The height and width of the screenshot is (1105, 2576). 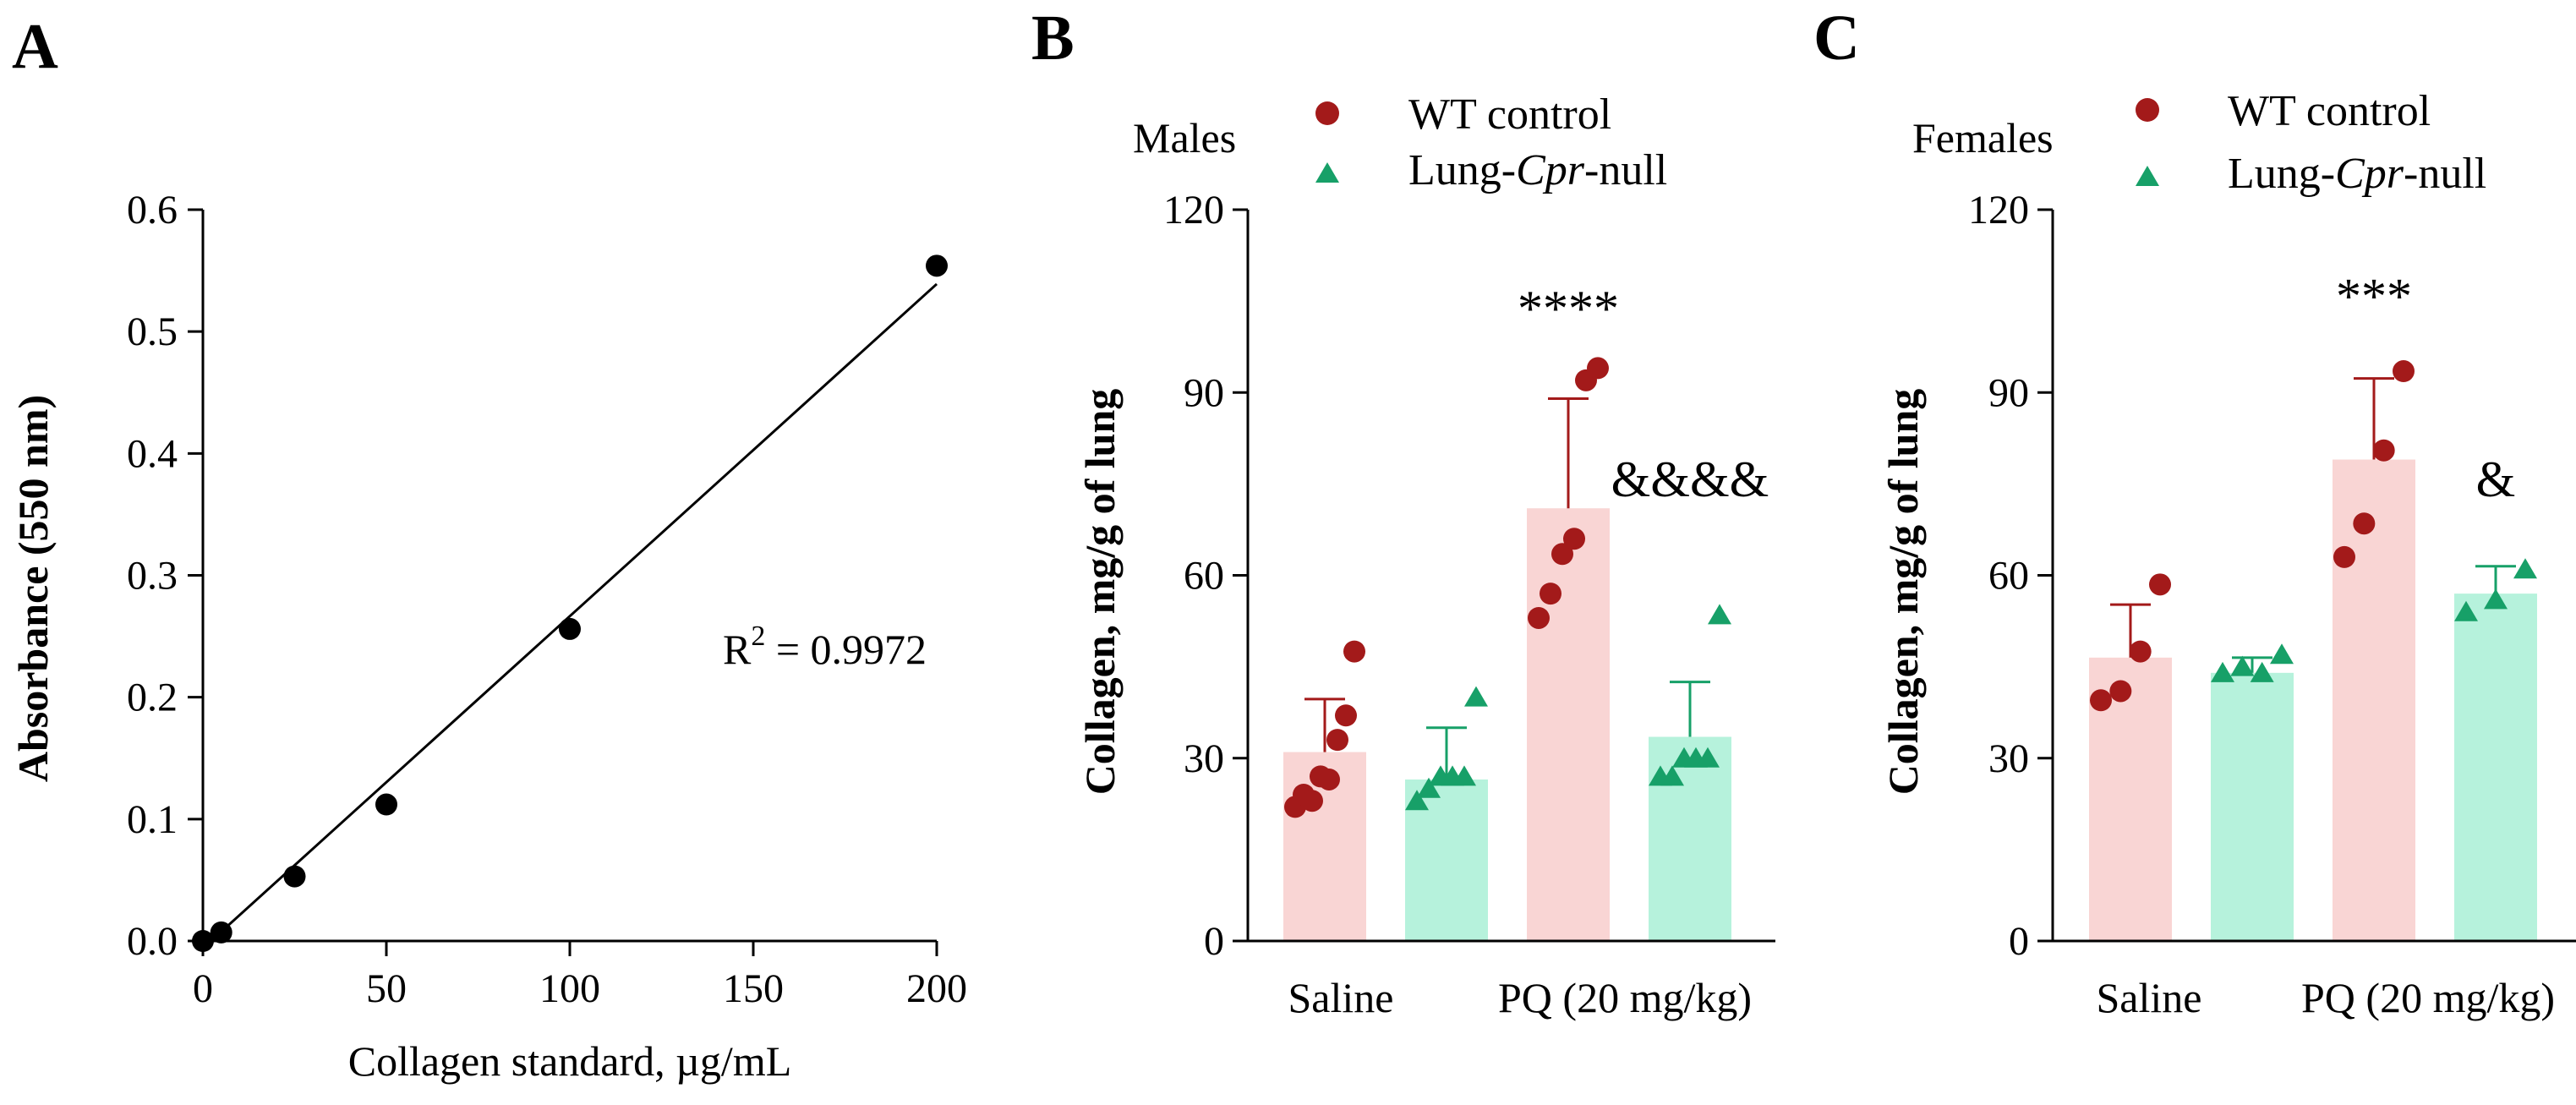 I want to click on c-y-axis-ticks: 0 30 60 90 120, so click(x=2011, y=576).